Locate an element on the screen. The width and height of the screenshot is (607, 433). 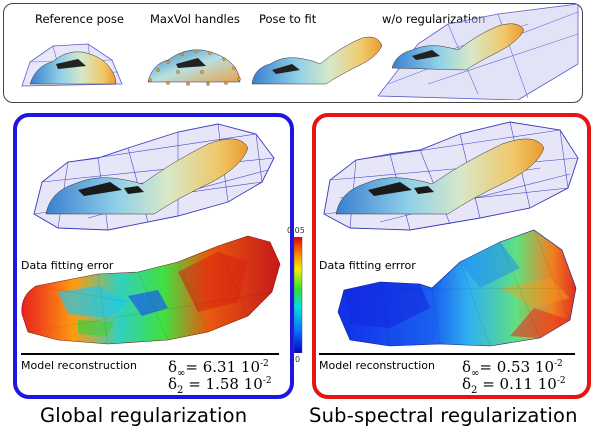
reference-pose-car-thumbnail is located at coordinates (72, 65).